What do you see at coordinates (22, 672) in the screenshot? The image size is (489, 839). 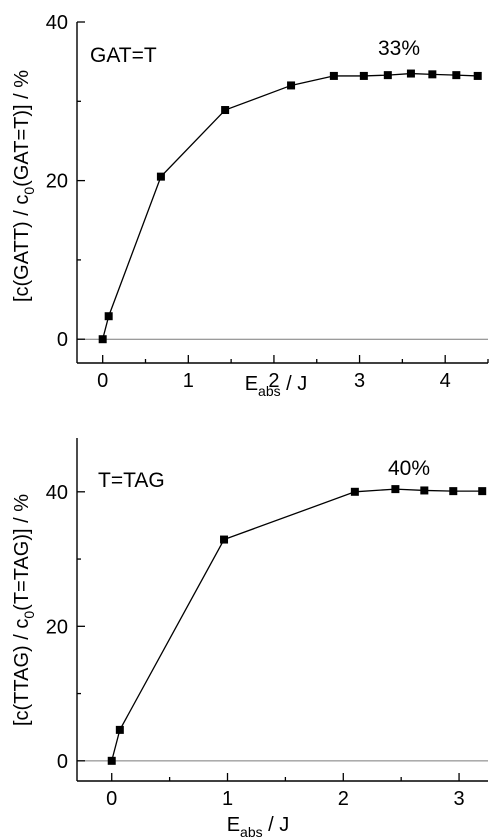 I see `y-axis-title-a: [c(TTAG) / c` at bounding box center [22, 672].